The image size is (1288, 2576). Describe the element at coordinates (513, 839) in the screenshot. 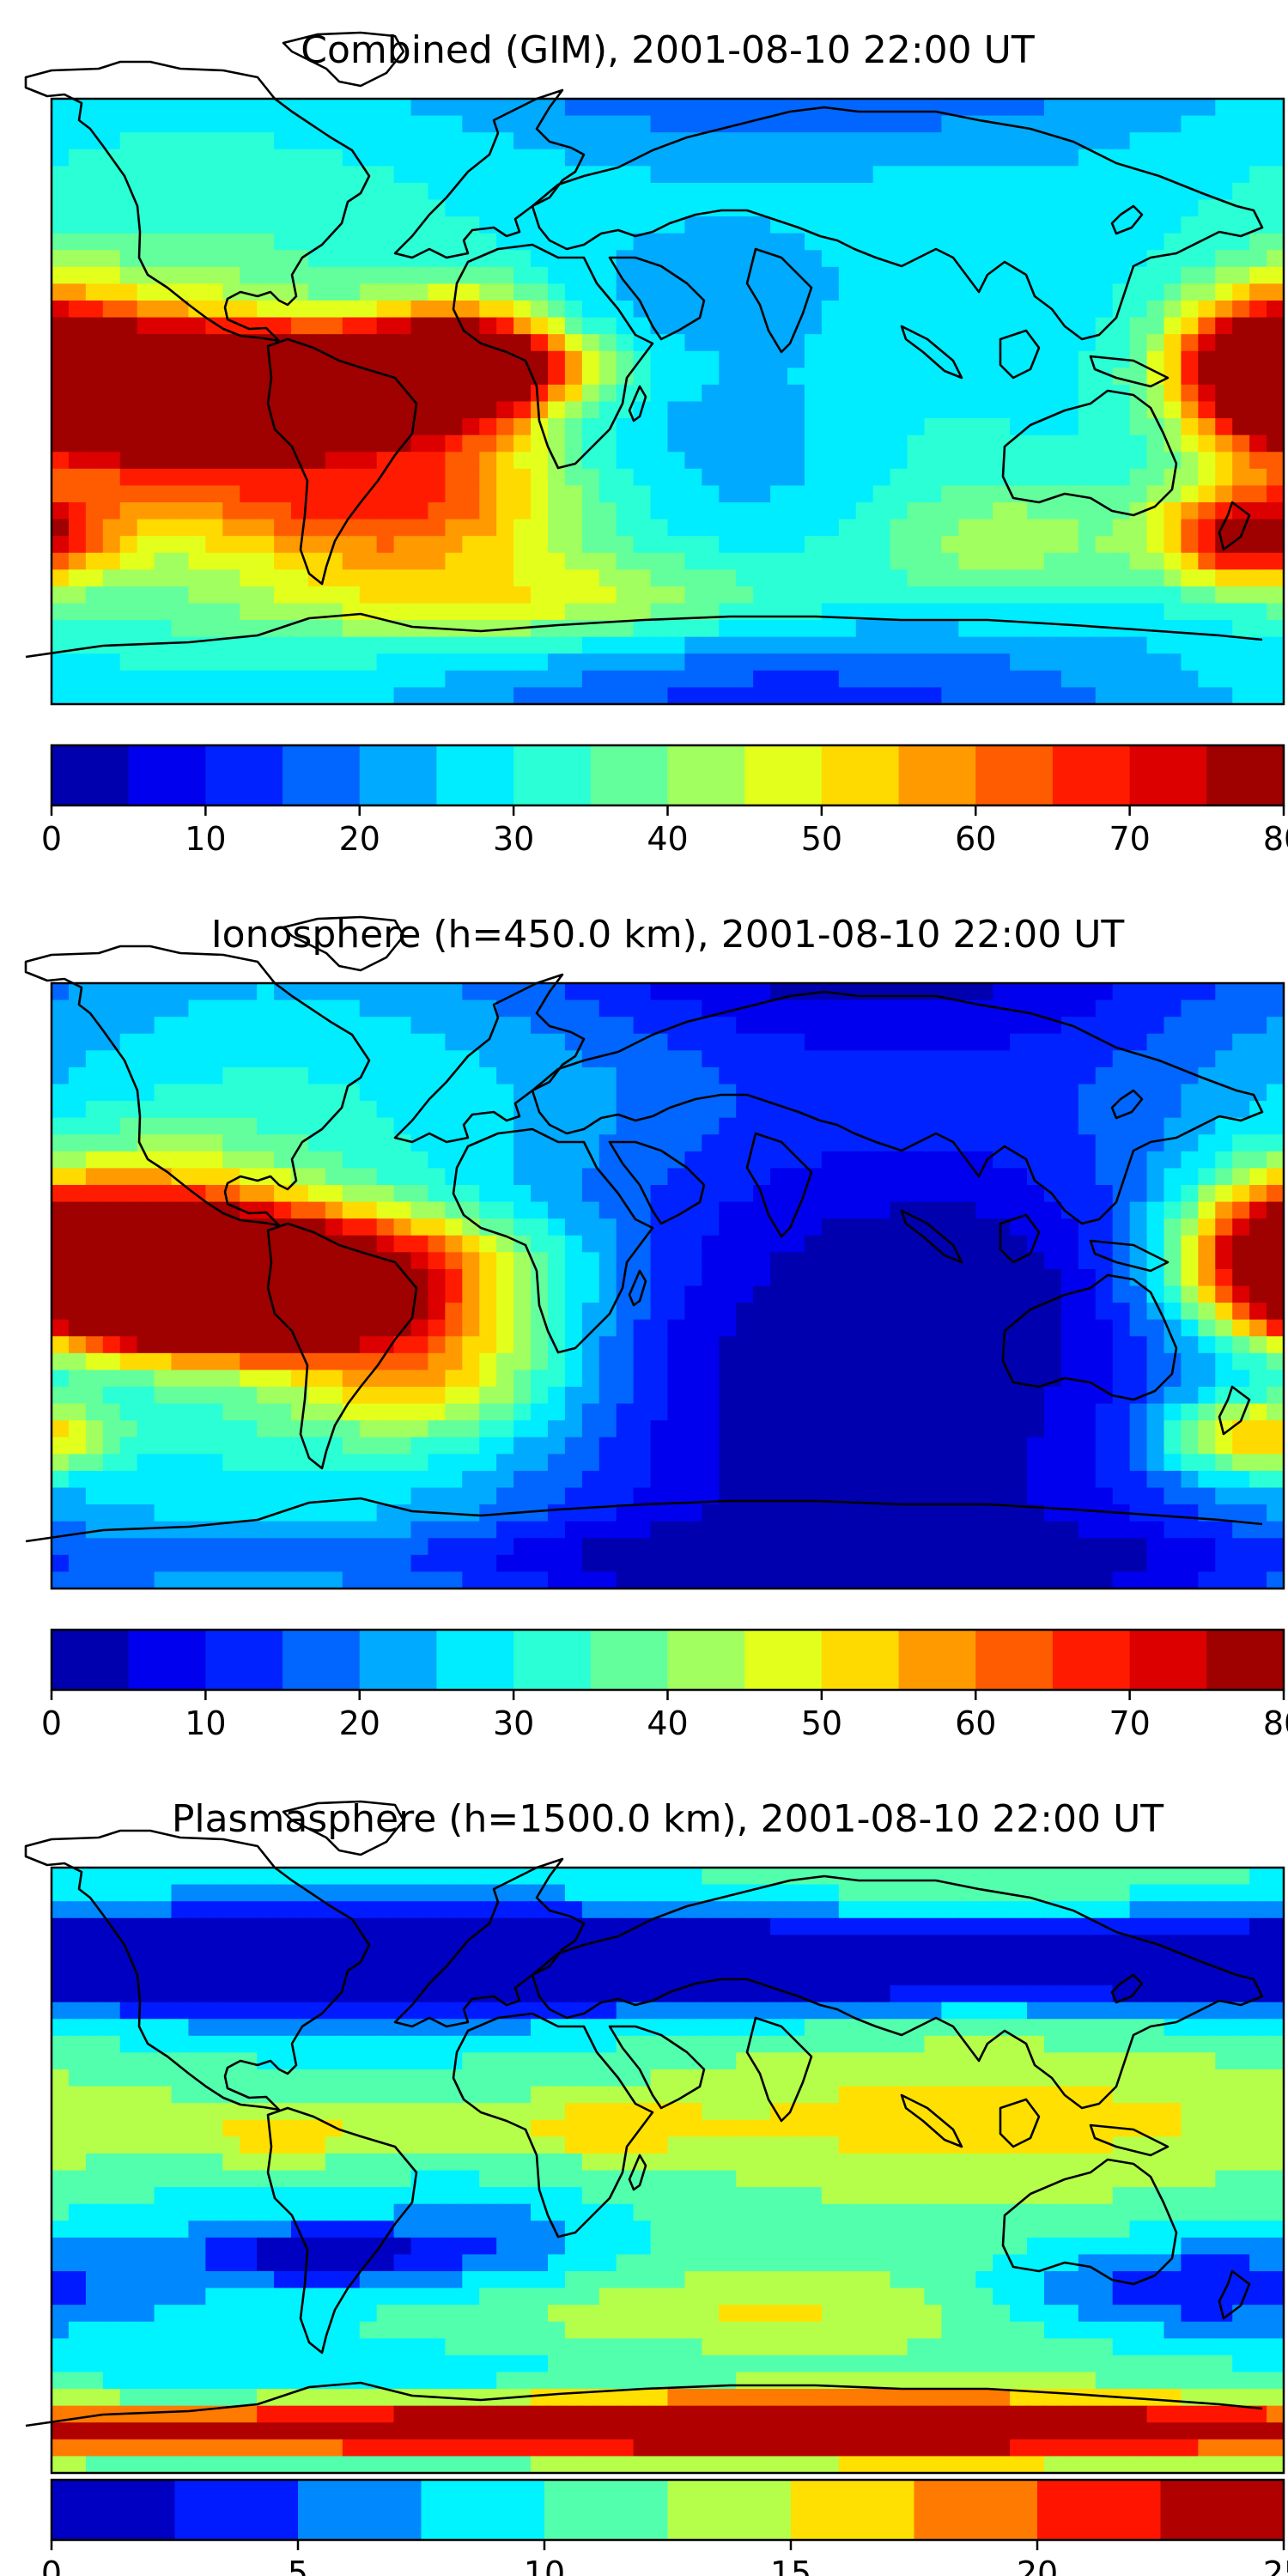

I see `colorbar-tick-label: 30` at that location.